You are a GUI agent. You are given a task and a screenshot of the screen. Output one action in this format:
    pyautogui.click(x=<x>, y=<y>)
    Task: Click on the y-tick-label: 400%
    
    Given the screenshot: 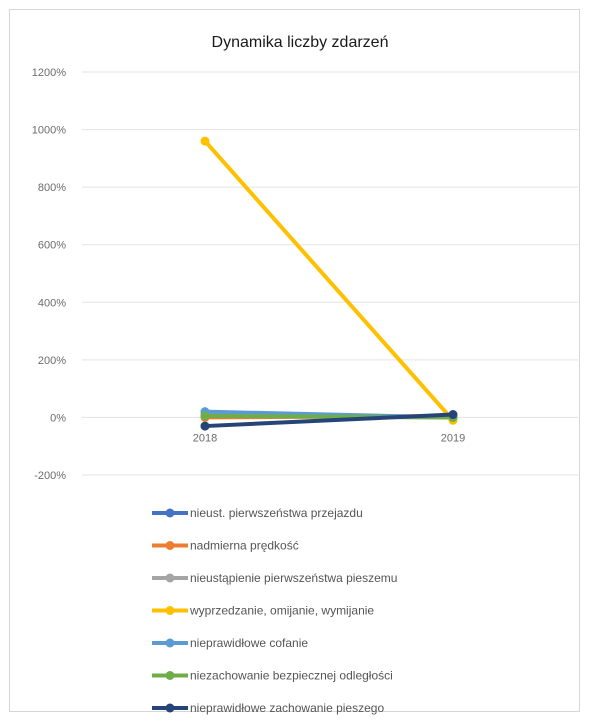 What is the action you would take?
    pyautogui.click(x=52, y=303)
    